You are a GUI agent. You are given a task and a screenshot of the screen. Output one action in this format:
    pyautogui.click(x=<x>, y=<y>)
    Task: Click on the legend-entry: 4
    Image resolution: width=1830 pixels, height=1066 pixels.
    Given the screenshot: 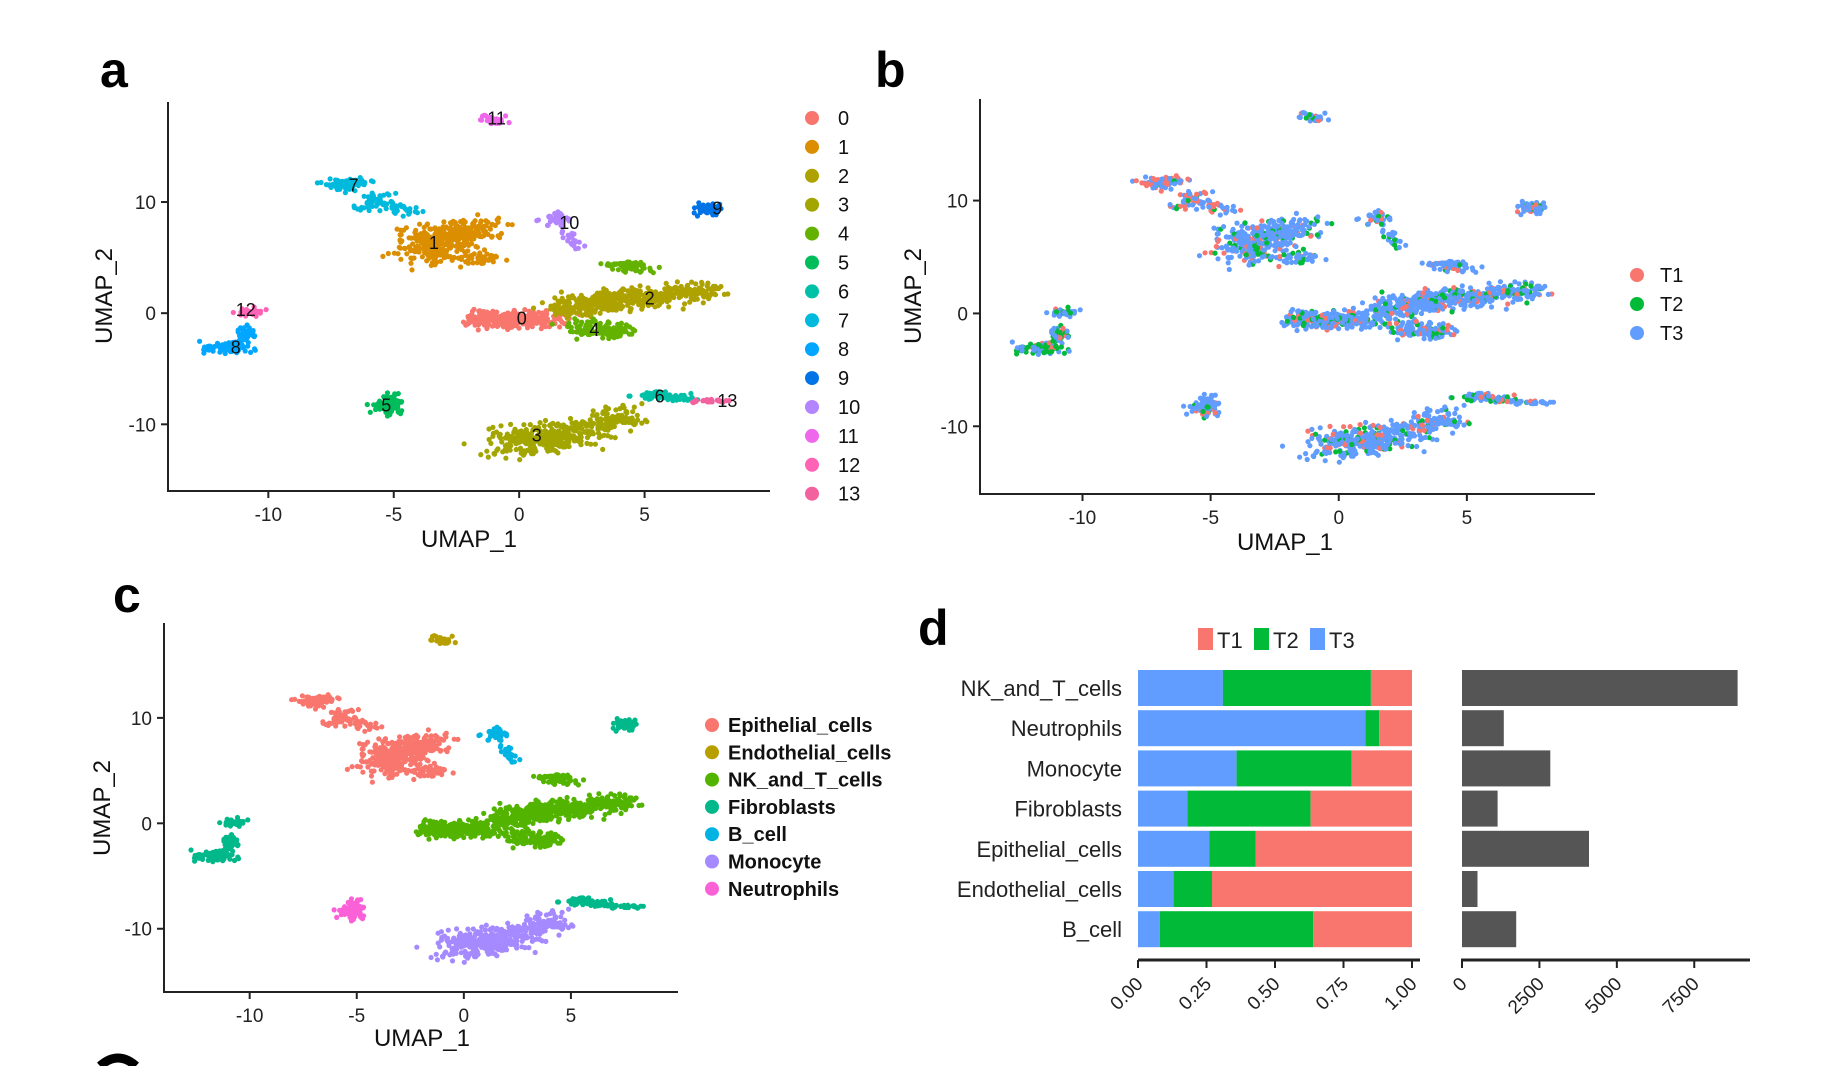 What is the action you would take?
    pyautogui.click(x=843, y=235)
    